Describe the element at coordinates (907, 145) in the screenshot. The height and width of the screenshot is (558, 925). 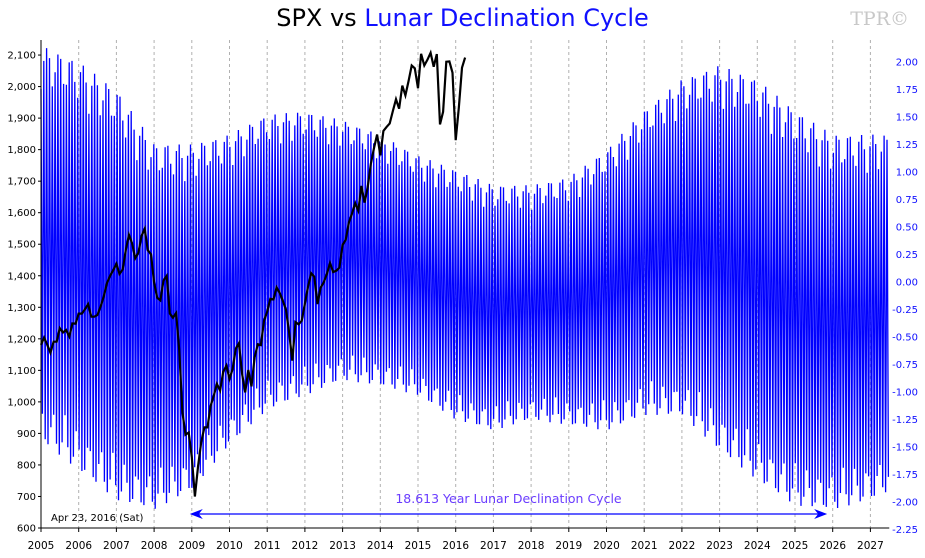
I see `y-right-tick-label: 1.25` at that location.